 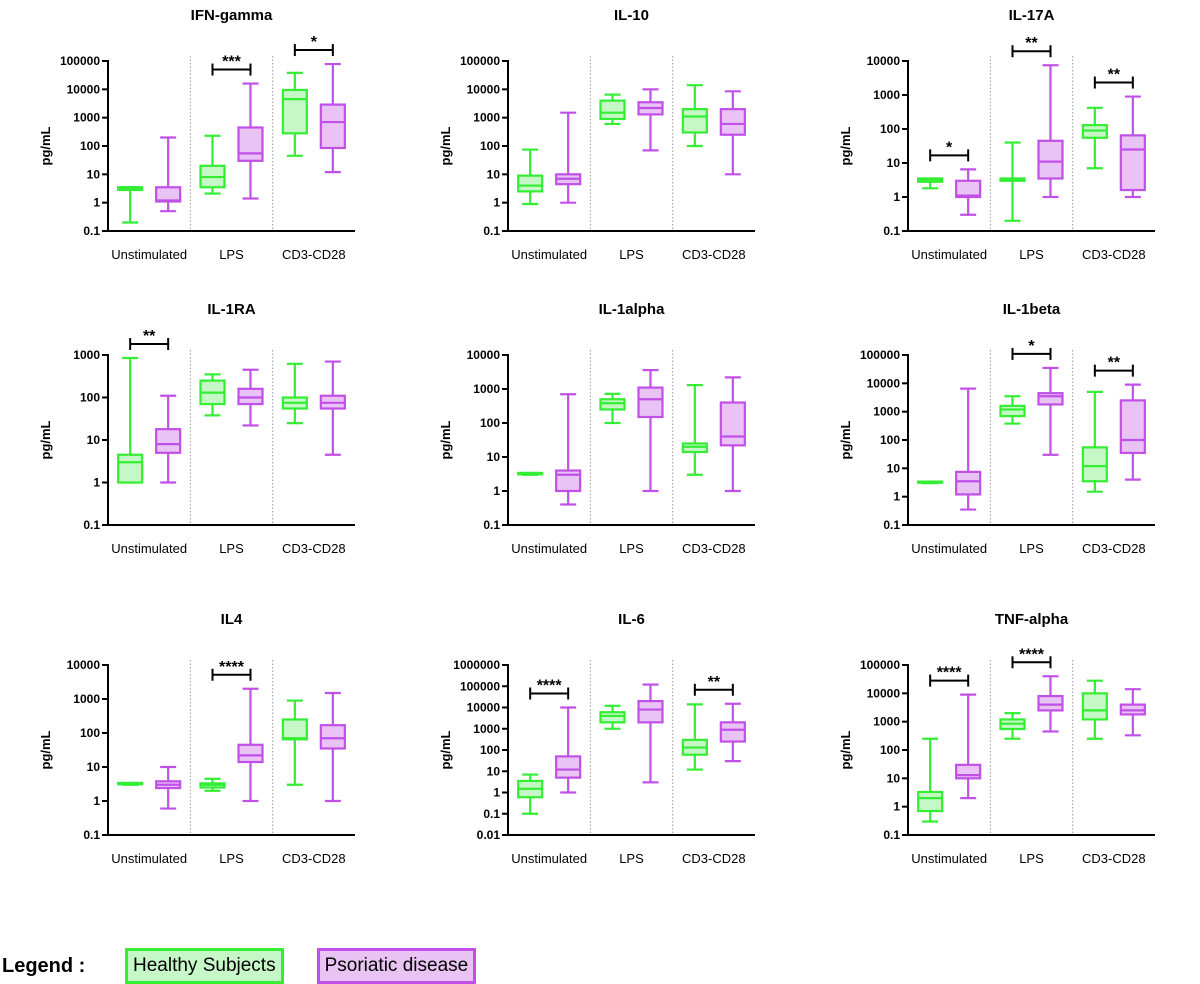 I want to click on chart-title: IL-10, so click(x=631, y=15).